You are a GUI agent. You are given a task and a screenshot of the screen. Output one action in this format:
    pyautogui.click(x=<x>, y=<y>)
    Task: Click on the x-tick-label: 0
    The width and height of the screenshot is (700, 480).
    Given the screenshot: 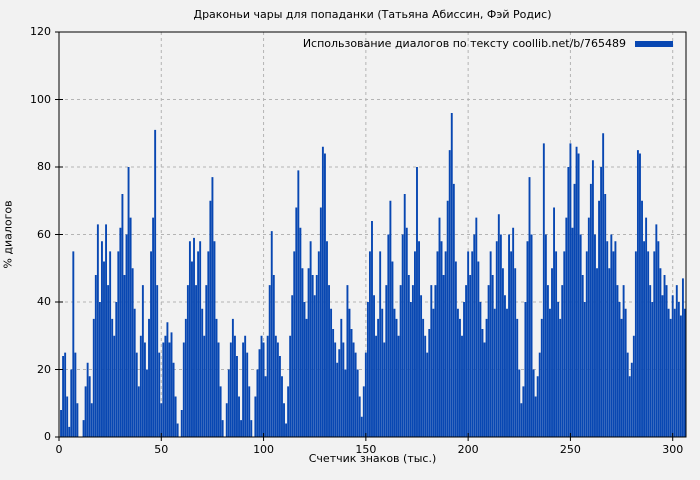 What is the action you would take?
    pyautogui.click(x=59, y=449)
    